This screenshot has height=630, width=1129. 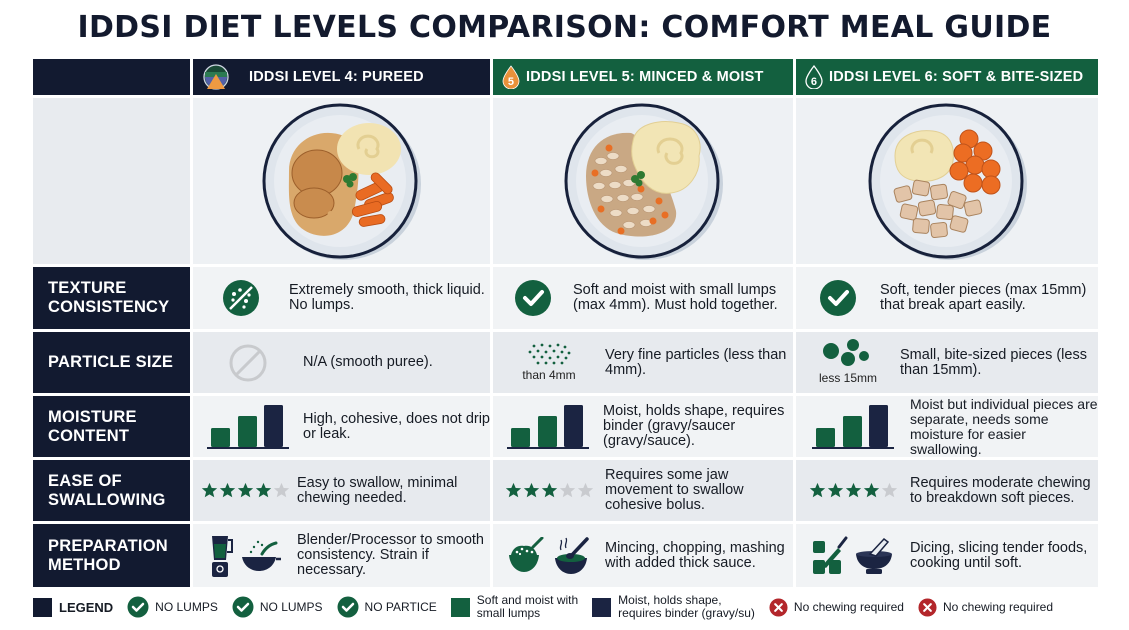 I want to click on bowl-splash-icon, so click(x=261, y=555).